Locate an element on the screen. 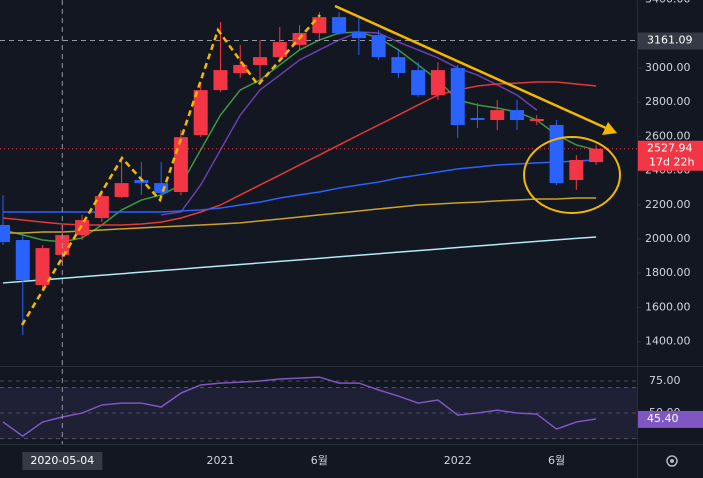 This screenshot has height=478, width=703. y-tick-label: 2200.00 is located at coordinates (668, 204).